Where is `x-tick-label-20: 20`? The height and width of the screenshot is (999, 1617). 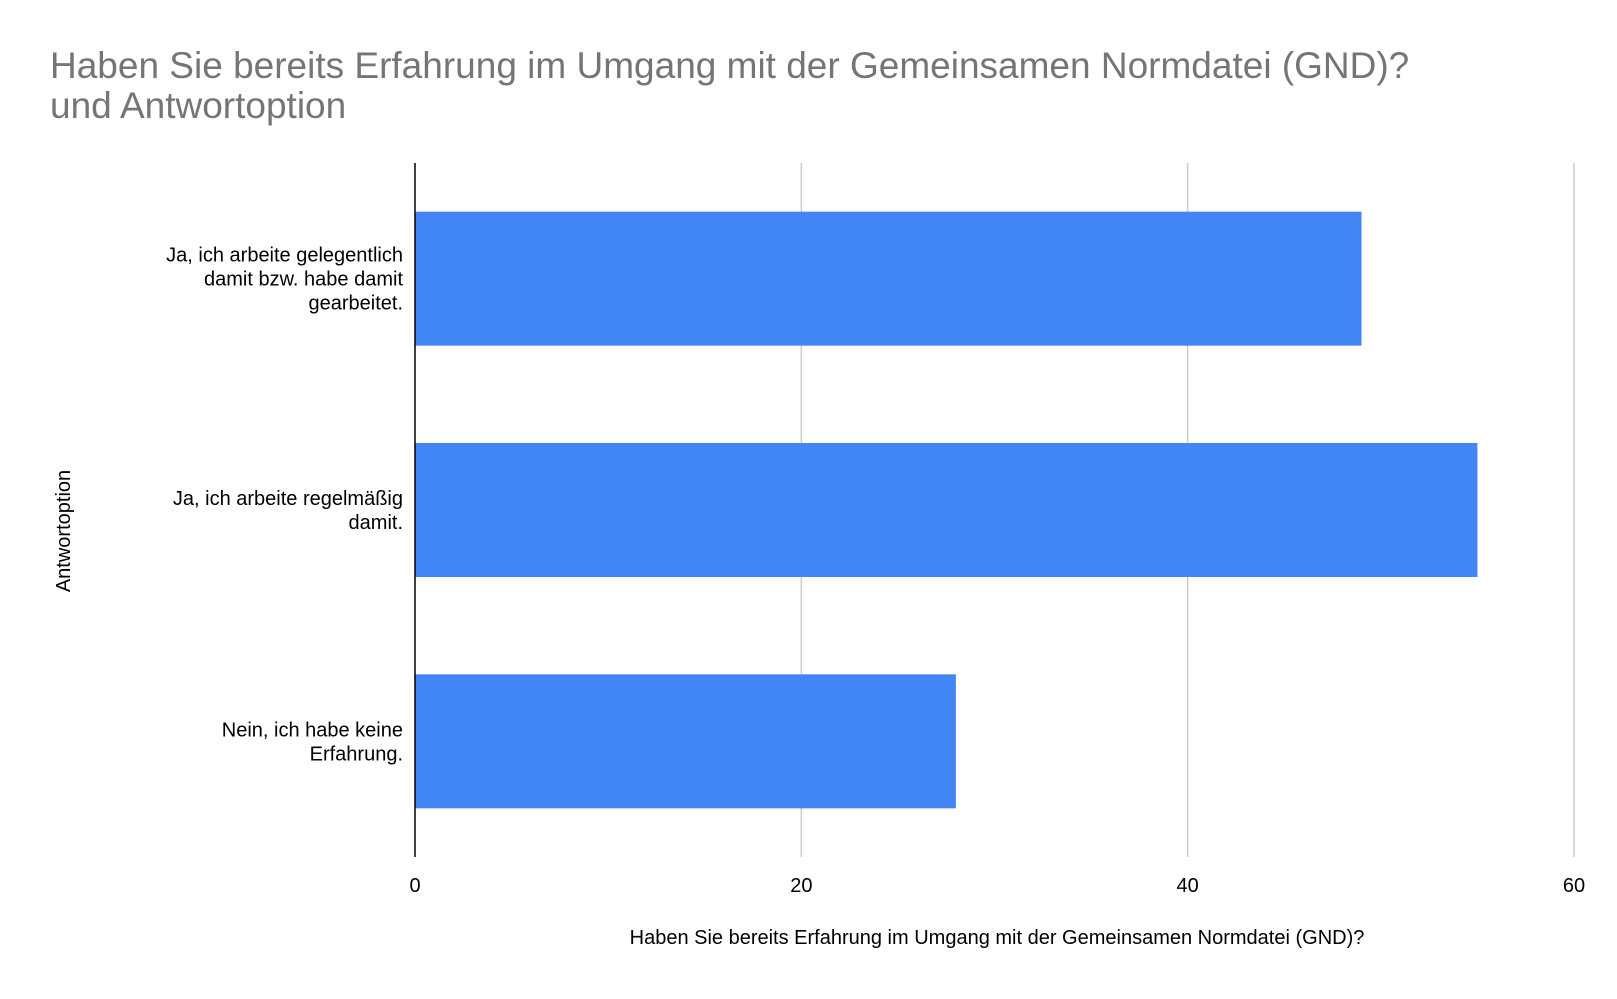
x-tick-label-20: 20 is located at coordinates (801, 886).